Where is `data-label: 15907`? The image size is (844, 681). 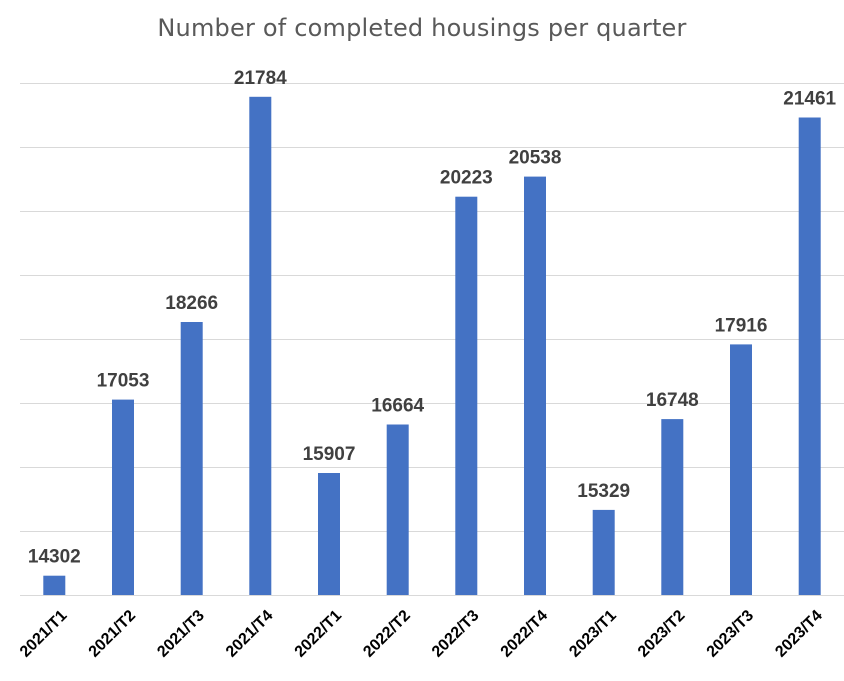
data-label: 15907 is located at coordinates (329, 454).